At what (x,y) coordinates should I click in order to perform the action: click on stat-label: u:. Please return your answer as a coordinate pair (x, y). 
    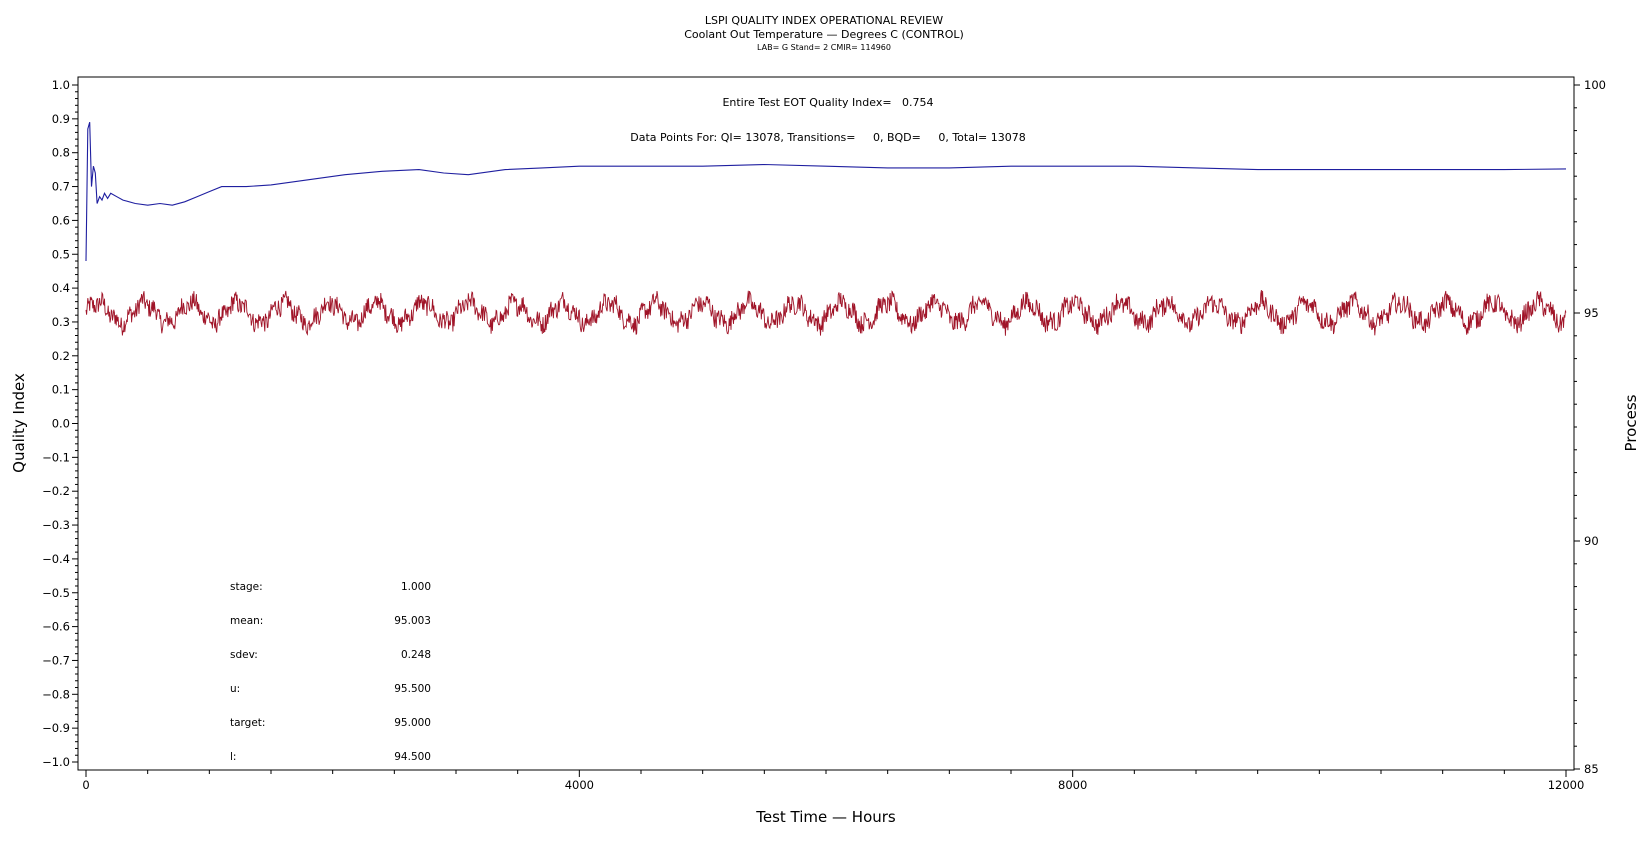
    Looking at the image, I should click on (235, 689).